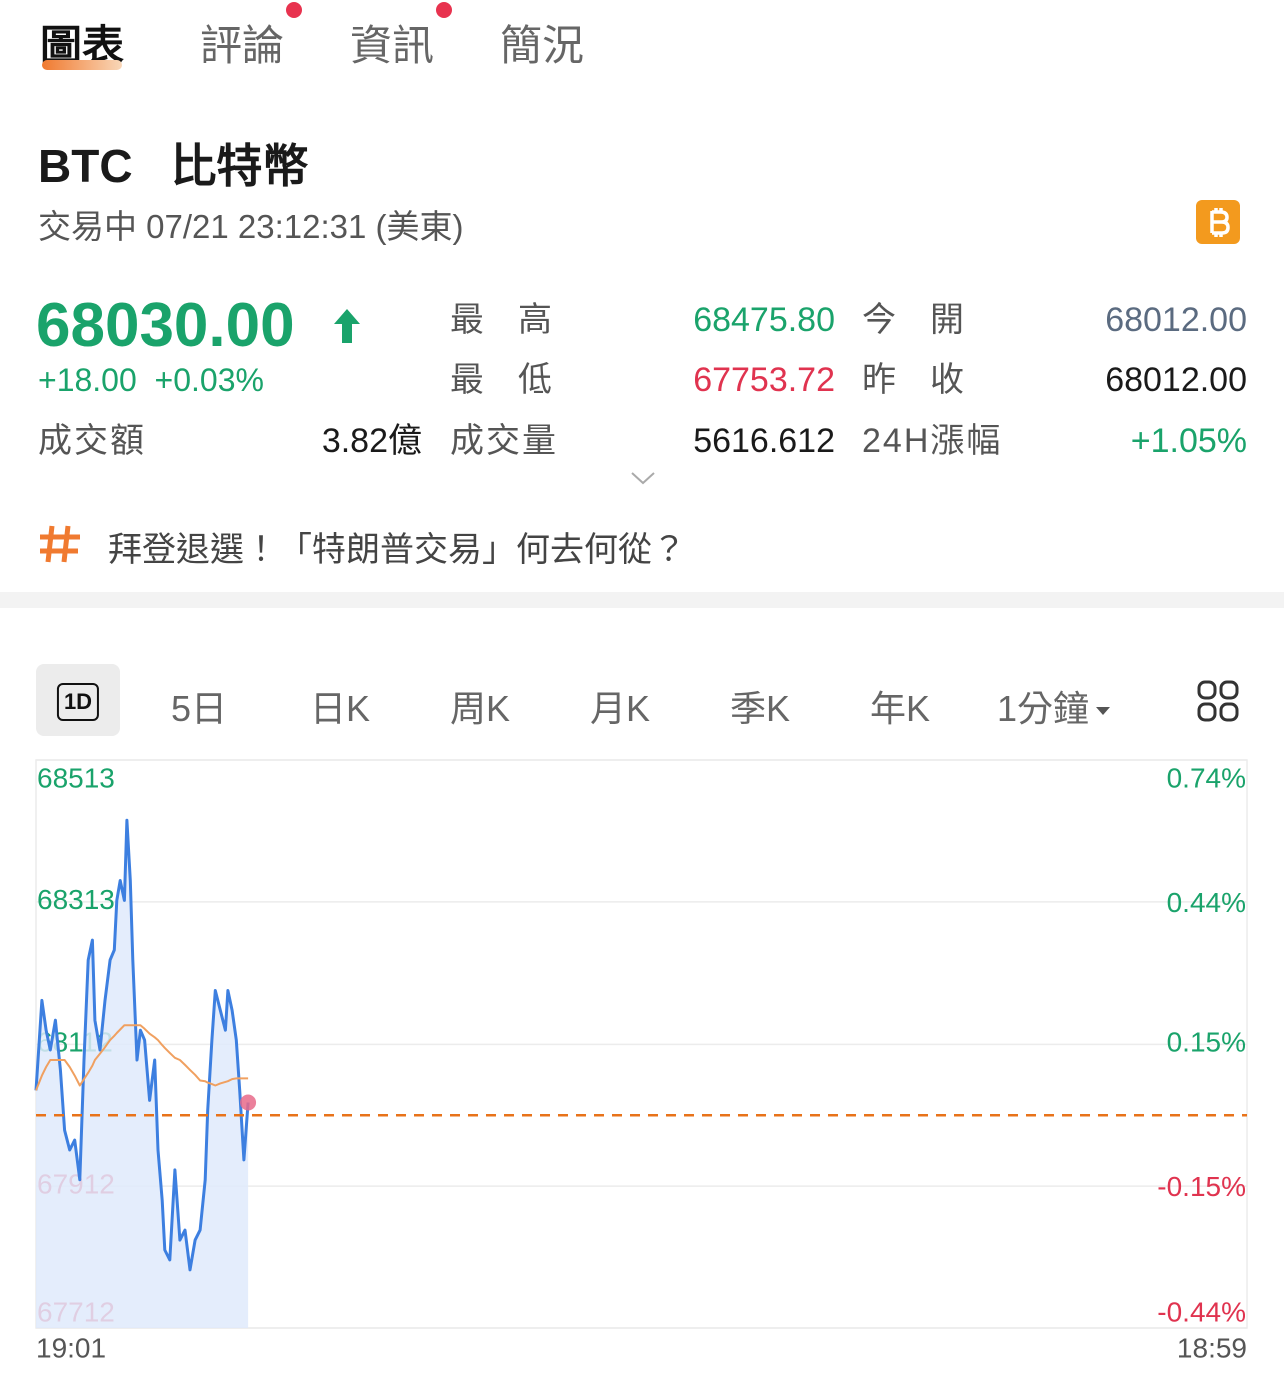  I want to click on period-selected, so click(78, 700).